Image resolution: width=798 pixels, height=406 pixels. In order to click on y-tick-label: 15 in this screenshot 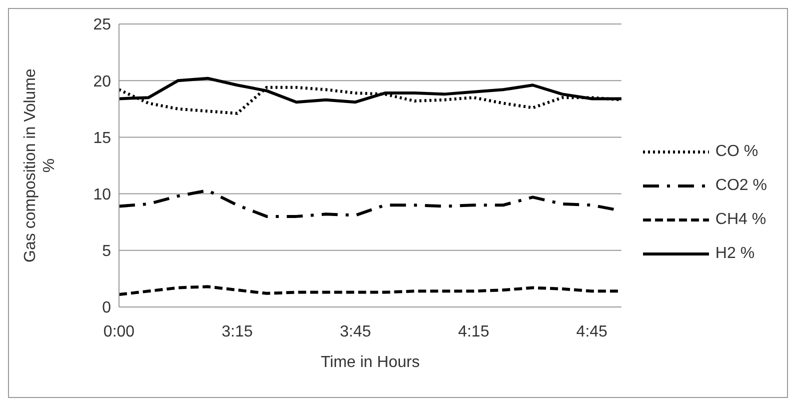, I will do `click(102, 138)`.